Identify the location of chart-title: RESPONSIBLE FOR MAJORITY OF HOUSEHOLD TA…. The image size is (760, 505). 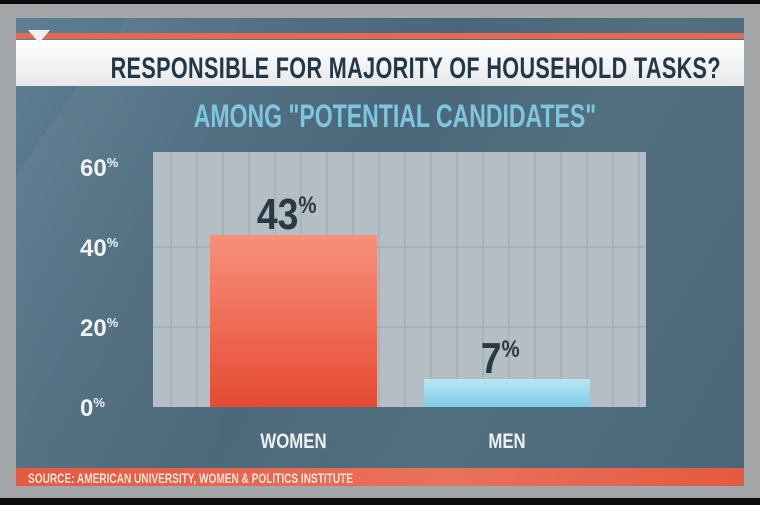
(415, 68).